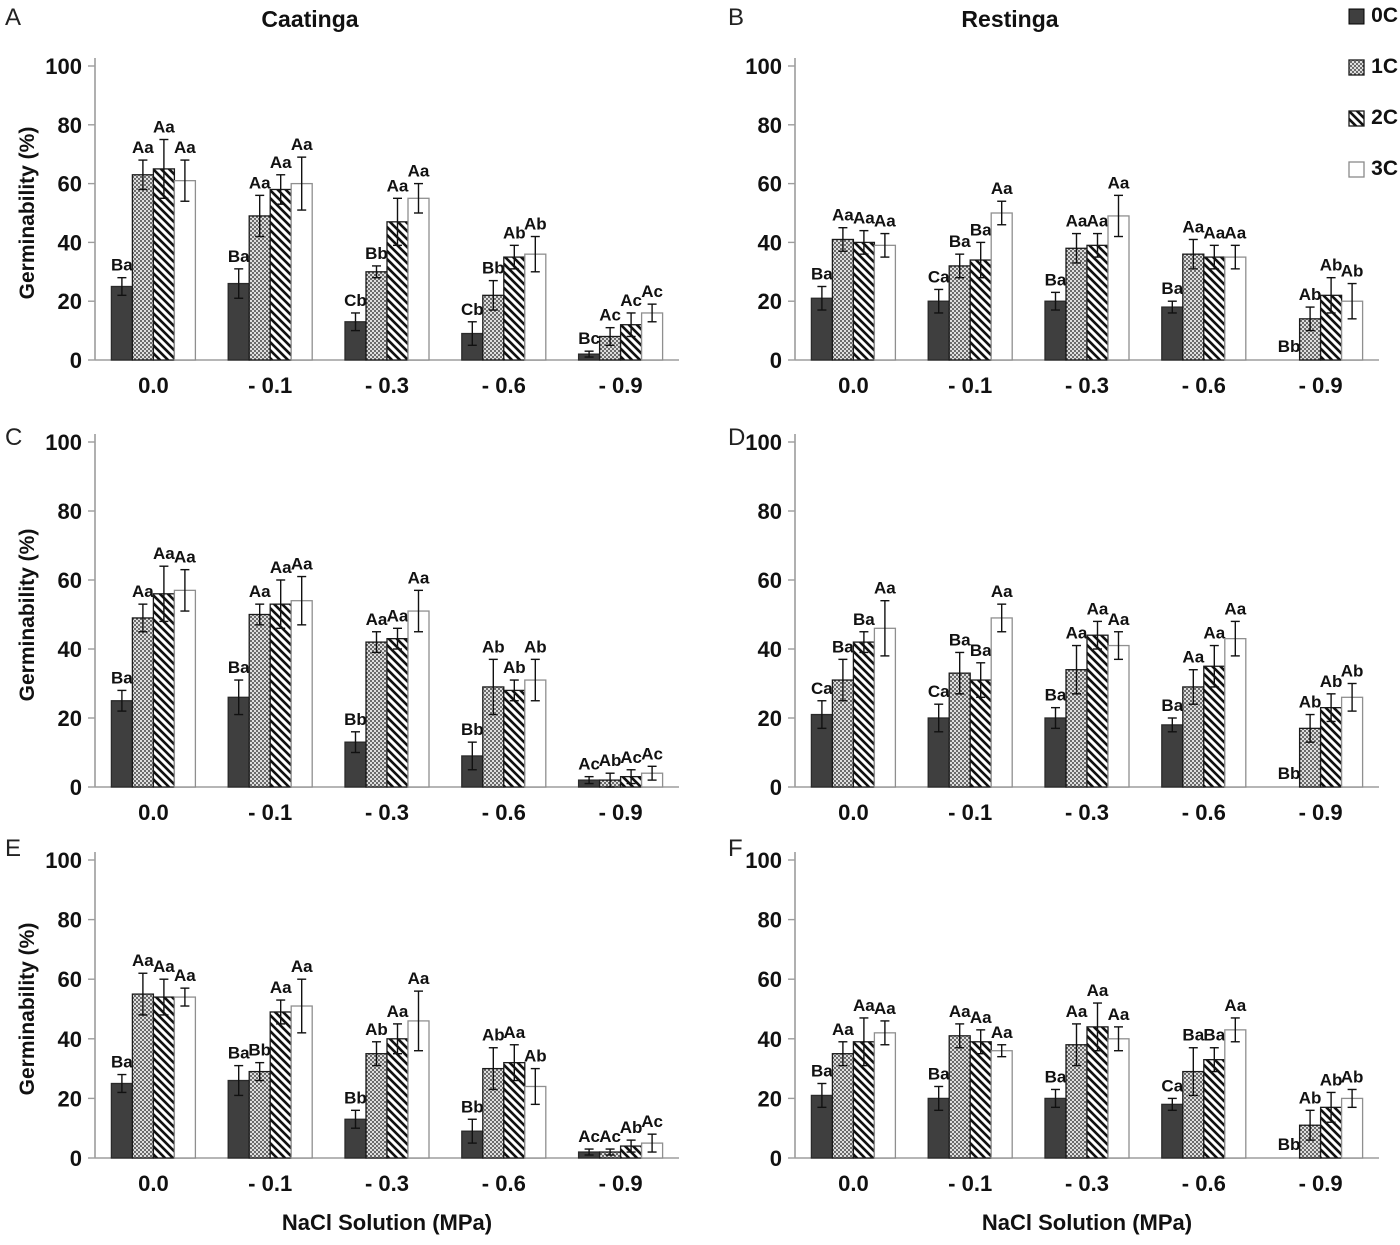 This screenshot has width=1400, height=1245. Describe the element at coordinates (1384, 66) in the screenshot. I see `legend-label: 1C` at that location.